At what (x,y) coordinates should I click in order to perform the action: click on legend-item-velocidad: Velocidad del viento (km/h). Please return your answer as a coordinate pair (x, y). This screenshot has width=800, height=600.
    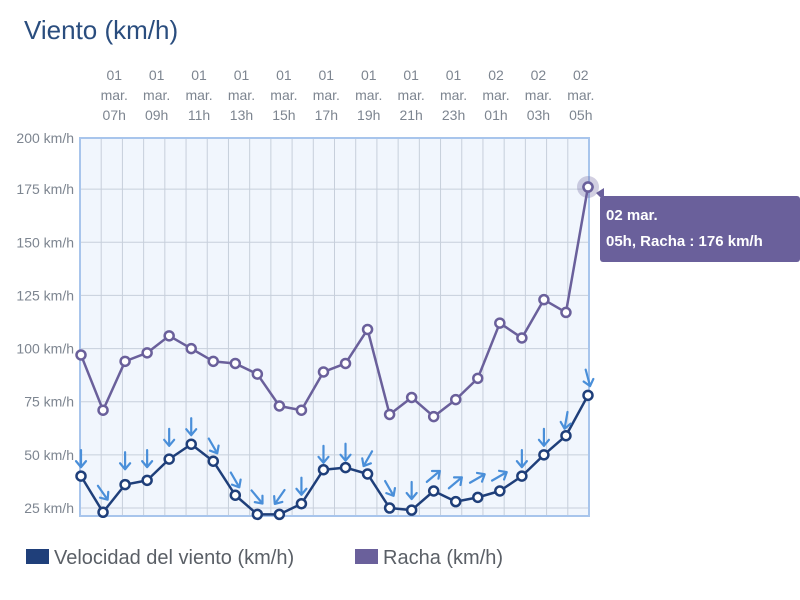
    Looking at the image, I should click on (160, 558).